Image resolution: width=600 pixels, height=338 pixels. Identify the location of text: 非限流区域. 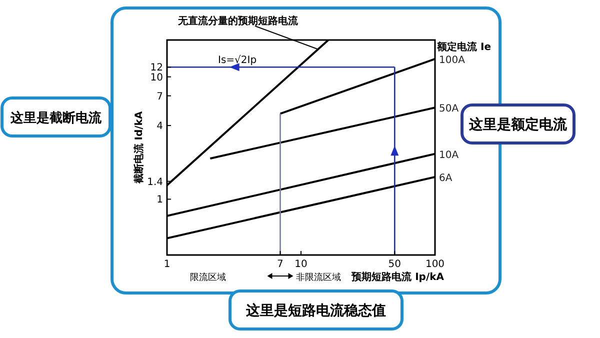
(318, 277).